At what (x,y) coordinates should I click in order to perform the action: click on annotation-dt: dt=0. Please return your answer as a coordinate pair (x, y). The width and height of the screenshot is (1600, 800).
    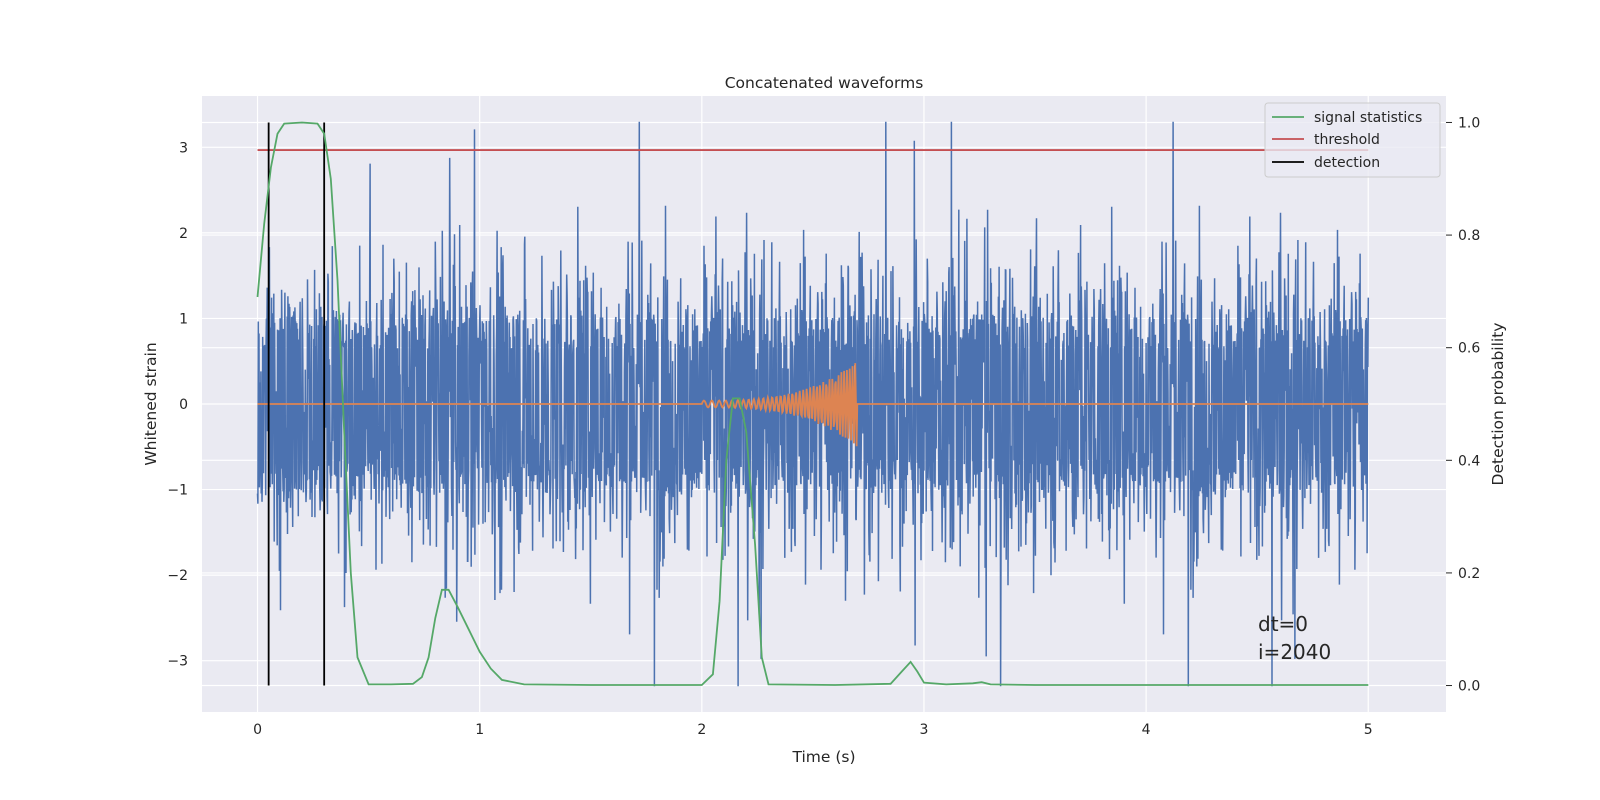
    Looking at the image, I should click on (1283, 624).